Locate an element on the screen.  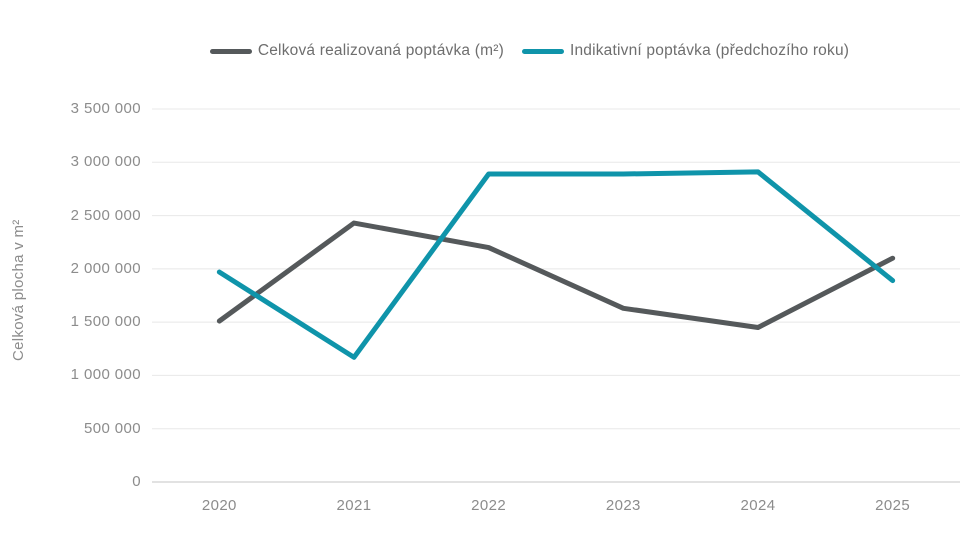
y-tick-label: 3 500 000 is located at coordinates (105, 108).